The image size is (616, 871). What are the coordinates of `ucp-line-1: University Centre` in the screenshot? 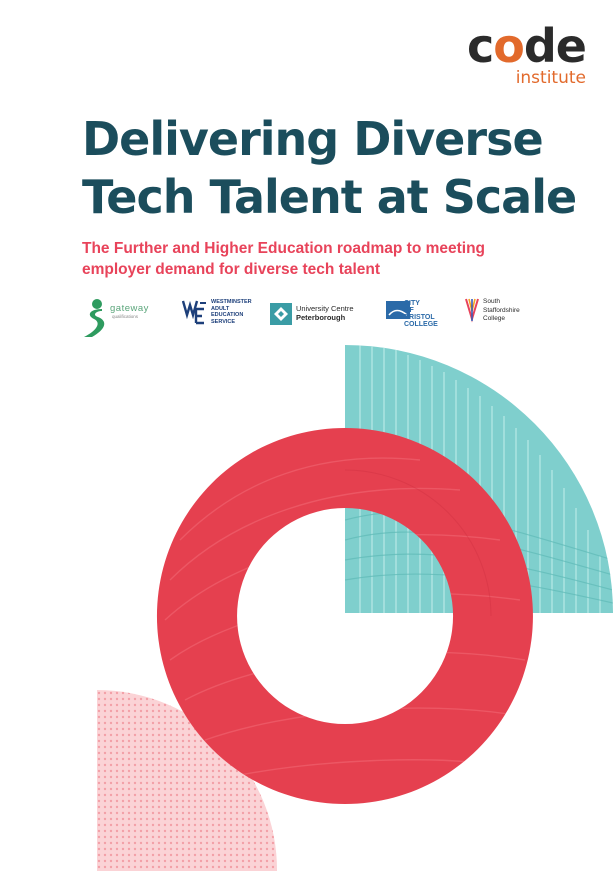 It's located at (325, 308).